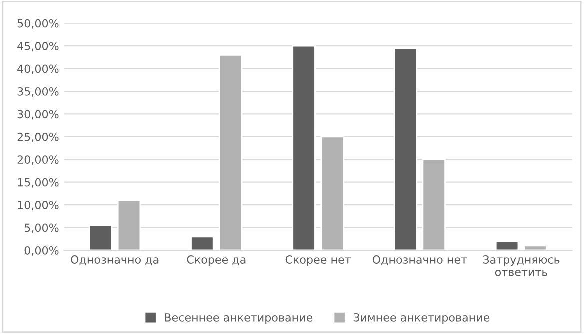  What do you see at coordinates (38, 161) in the screenshot?
I see `y-tick-label: 20,00%` at bounding box center [38, 161].